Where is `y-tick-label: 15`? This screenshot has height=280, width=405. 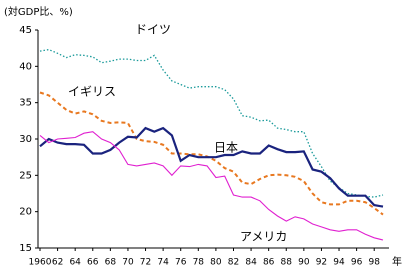 y-tick-label: 15 is located at coordinates (25, 248).